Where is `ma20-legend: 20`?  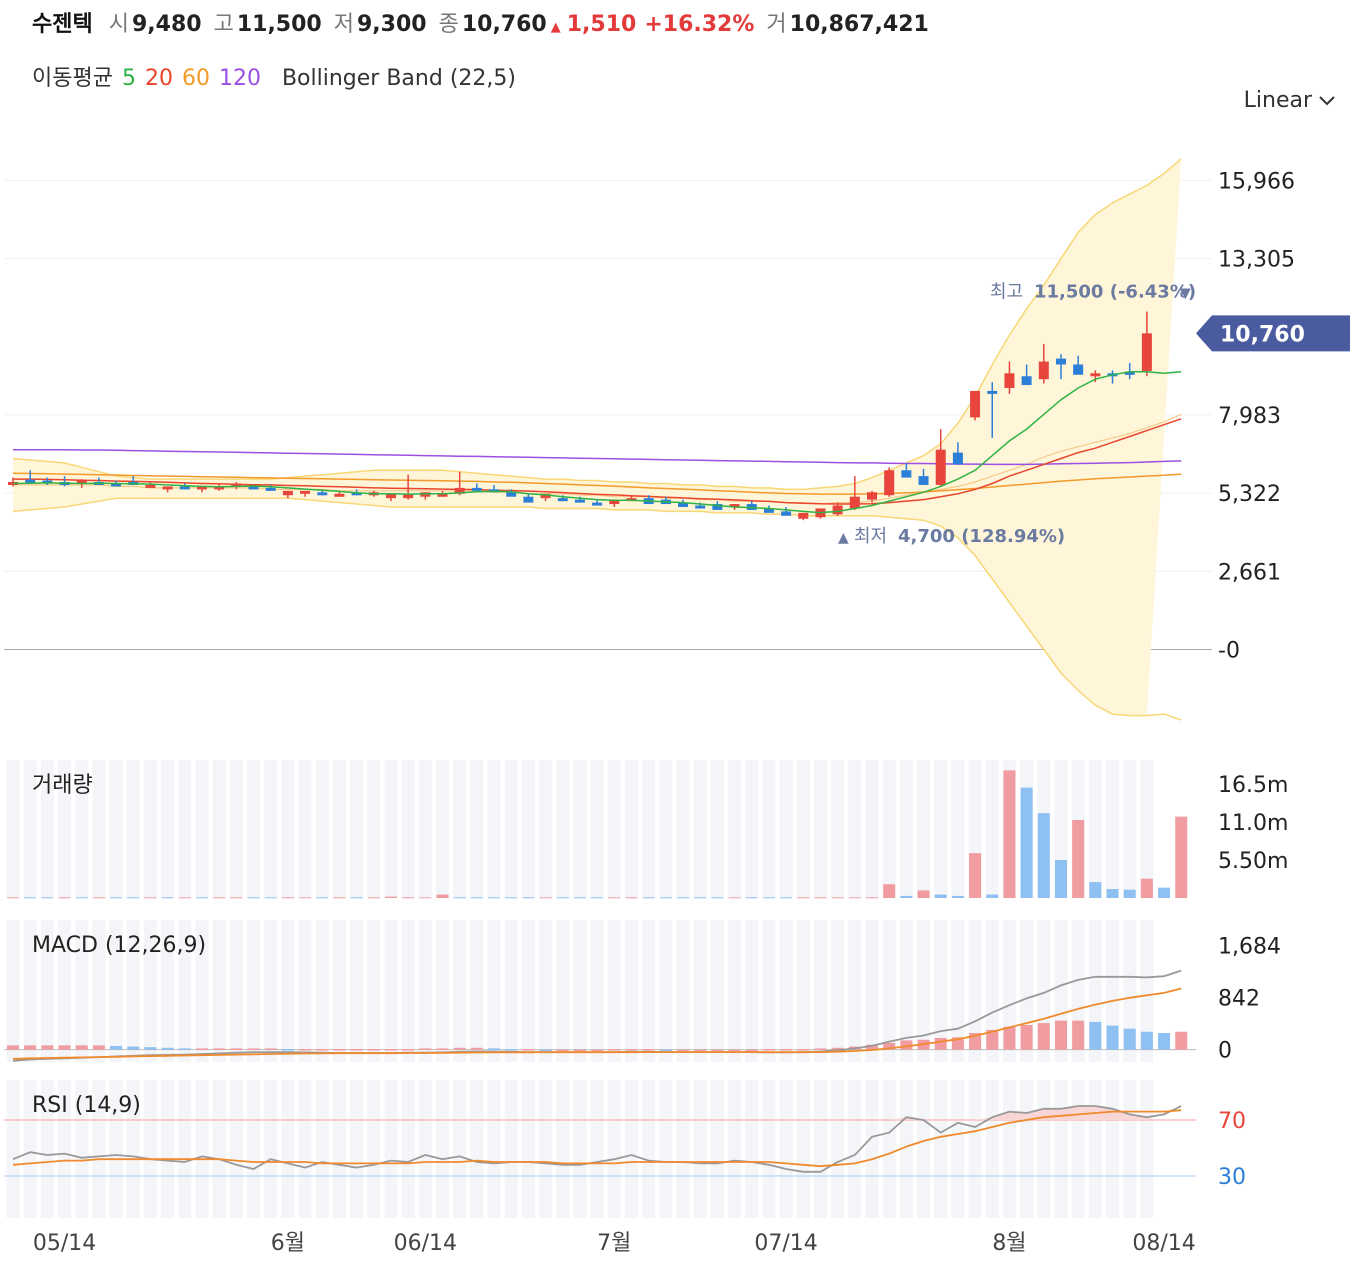
ma20-legend: 20 is located at coordinates (158, 78).